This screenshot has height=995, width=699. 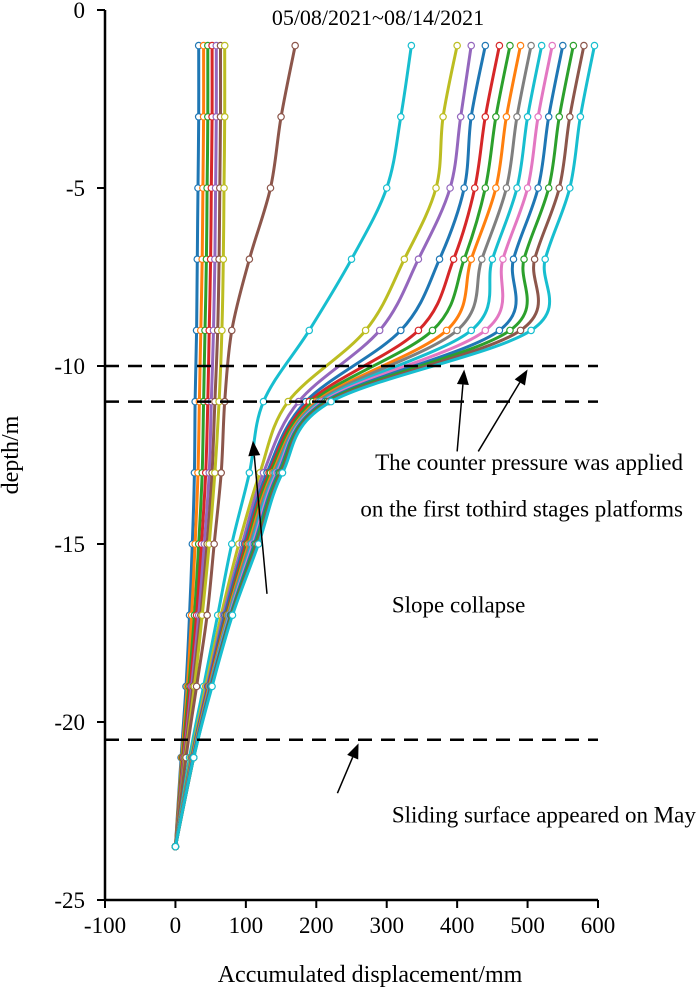 What do you see at coordinates (80, 11) in the screenshot?
I see `y-tick-label: 0` at bounding box center [80, 11].